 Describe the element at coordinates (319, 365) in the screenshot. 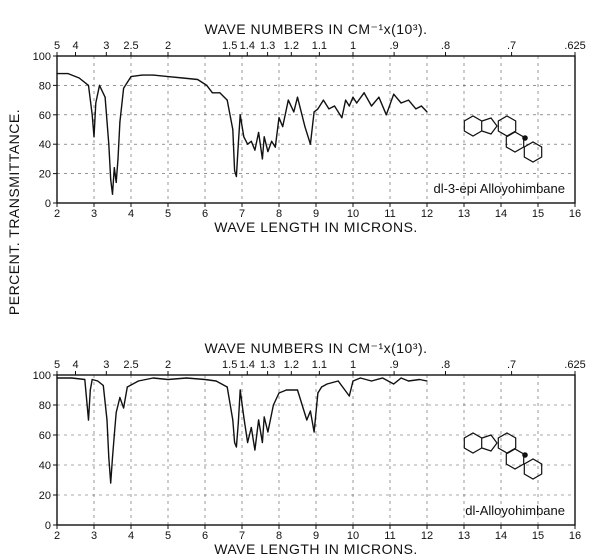

I see `top-tick-label: 1.1` at that location.